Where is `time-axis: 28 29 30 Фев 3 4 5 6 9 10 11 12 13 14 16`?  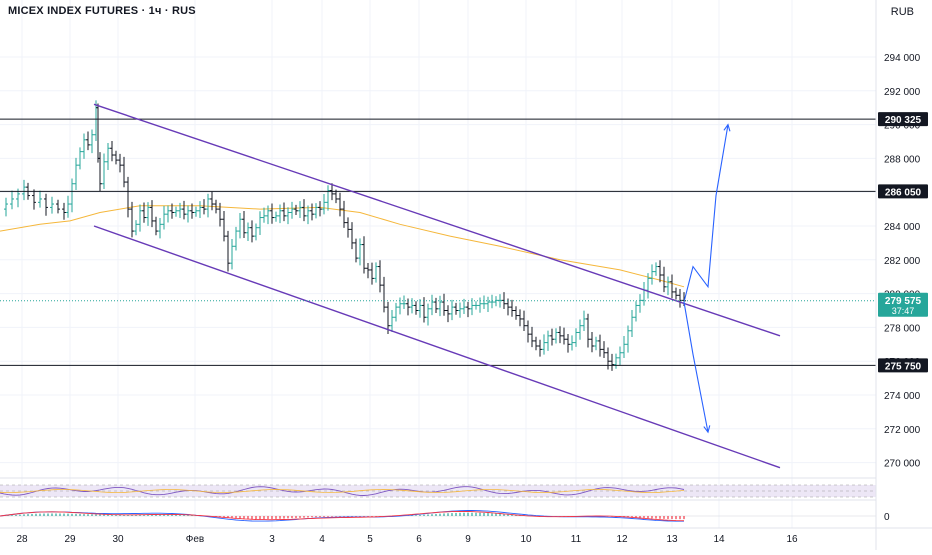
time-axis: 28 29 30 Фев 3 4 5 6 9 10 11 12 13 14 16 is located at coordinates (466, 536).